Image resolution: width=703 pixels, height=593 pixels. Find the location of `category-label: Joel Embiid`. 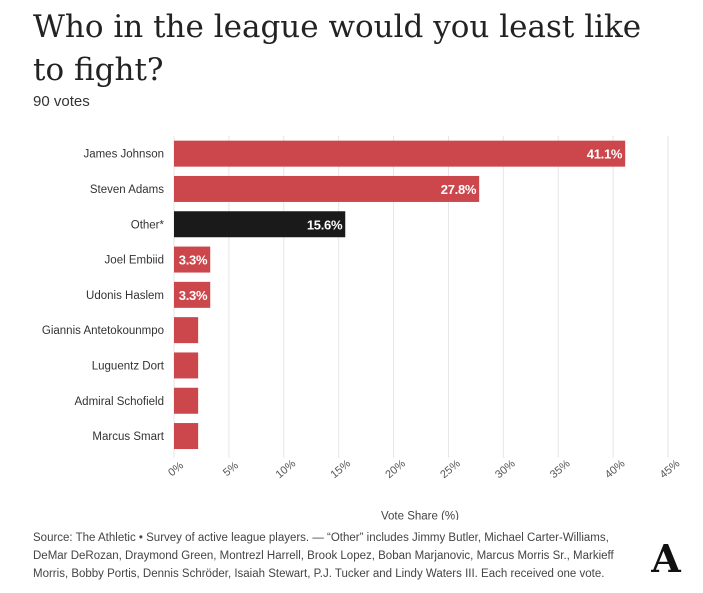

category-label: Joel Embiid is located at coordinates (134, 261).